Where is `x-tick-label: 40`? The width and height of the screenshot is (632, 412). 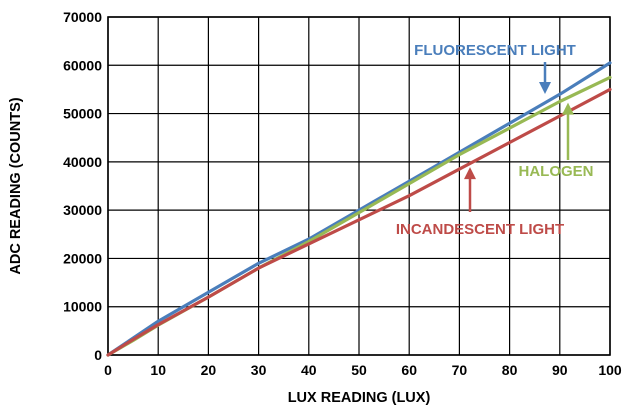 x-tick-label: 40 is located at coordinates (309, 370).